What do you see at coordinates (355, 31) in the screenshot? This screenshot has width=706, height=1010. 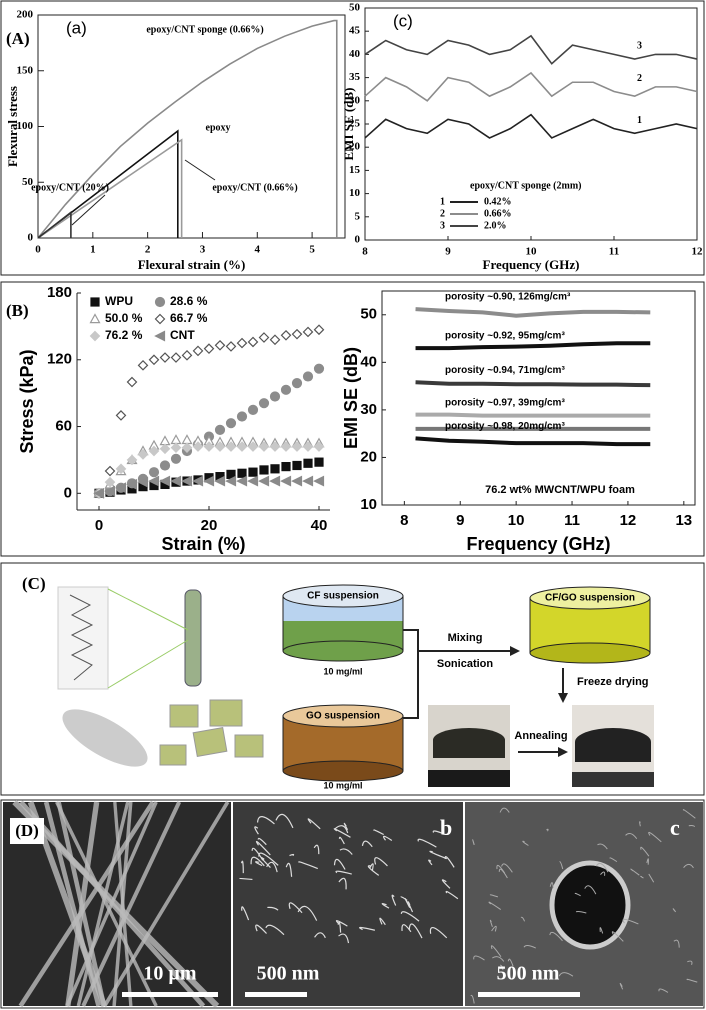 I see `y-tick-label: 45` at bounding box center [355, 31].